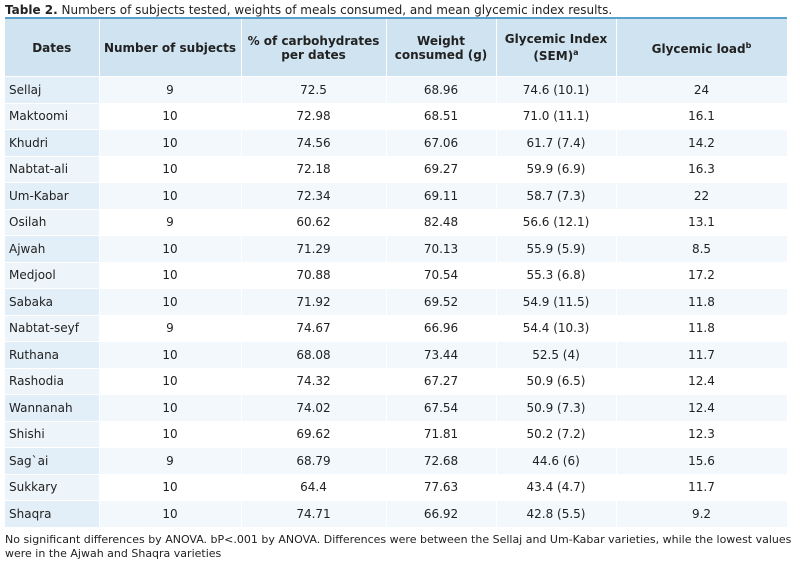 The height and width of the screenshot is (571, 800). I want to click on table-row: Ajwah 10 71.29 70.13 55.9 (5.9) 8.5, so click(396, 249).